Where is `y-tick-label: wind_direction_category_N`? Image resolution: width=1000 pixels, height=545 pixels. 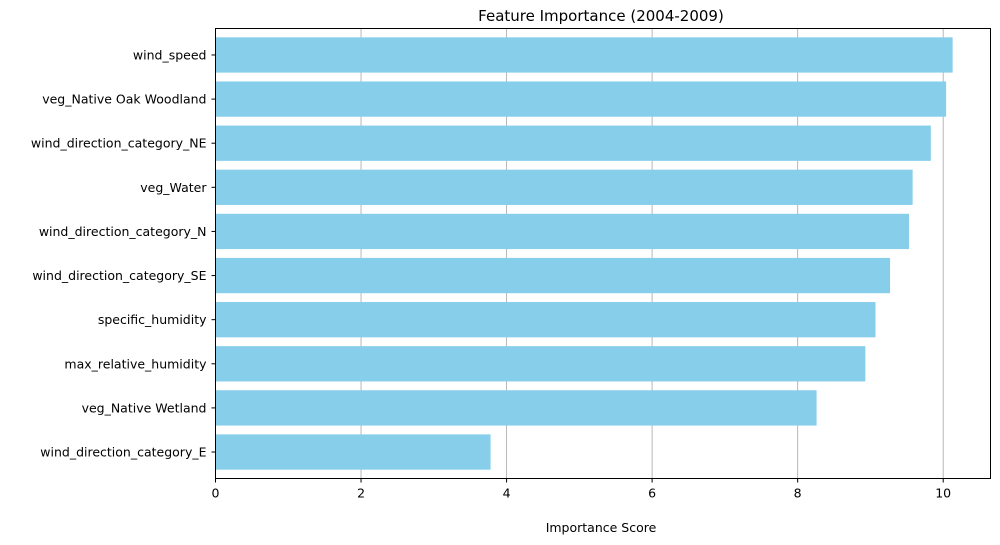 y-tick-label: wind_direction_category_N is located at coordinates (123, 231).